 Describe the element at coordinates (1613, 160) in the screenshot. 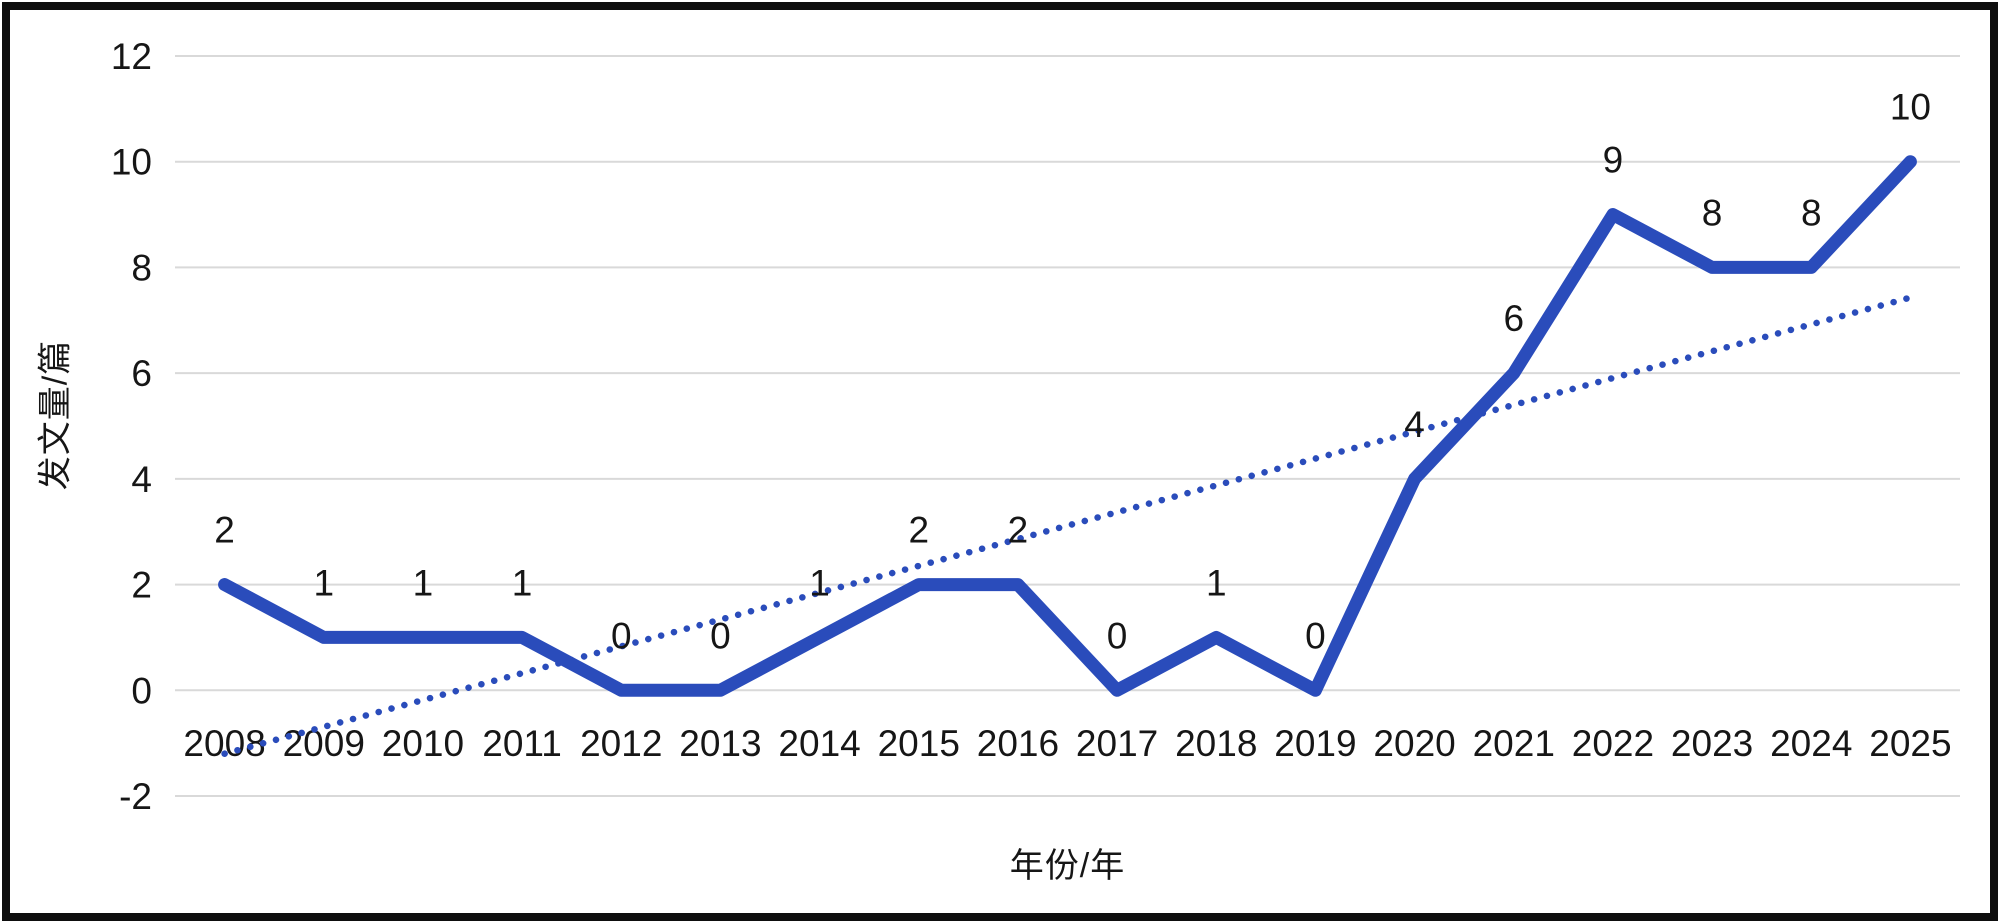

I see `data-label: 9` at that location.